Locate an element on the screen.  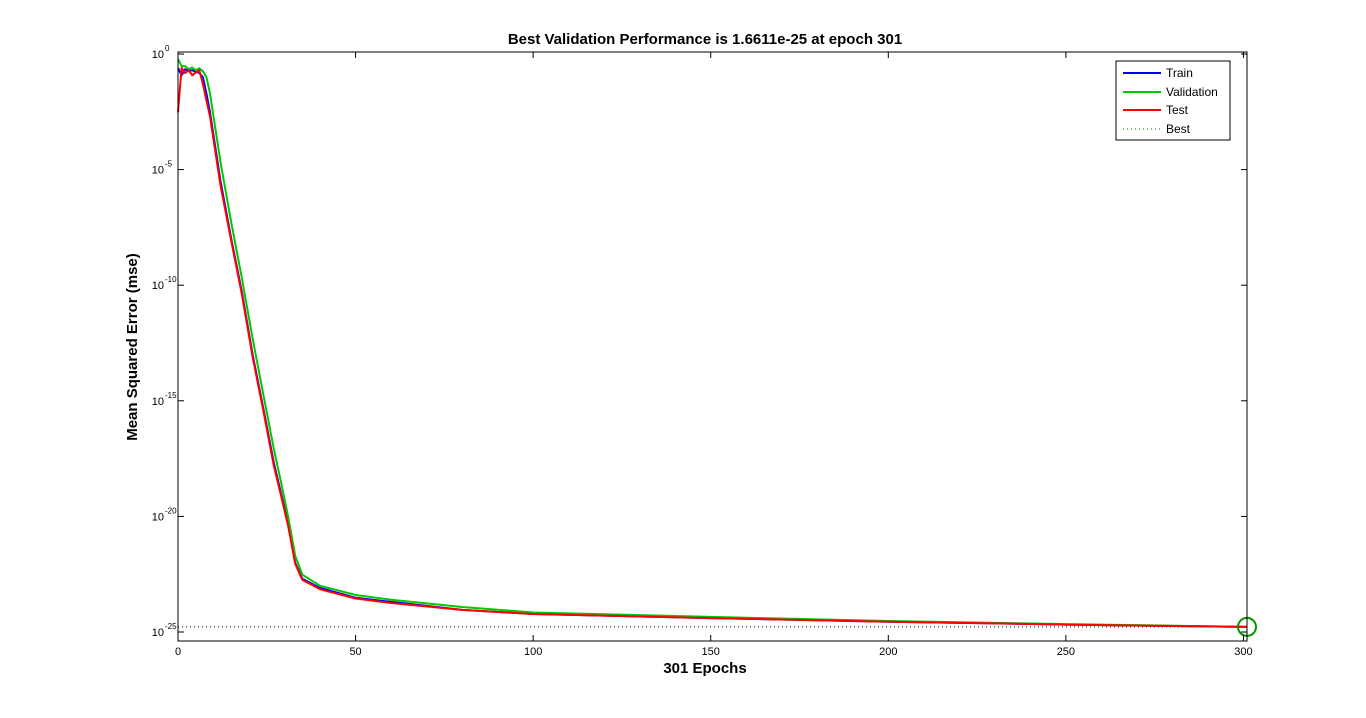
y-tick-exponent: -20 is located at coordinates (171, 510).